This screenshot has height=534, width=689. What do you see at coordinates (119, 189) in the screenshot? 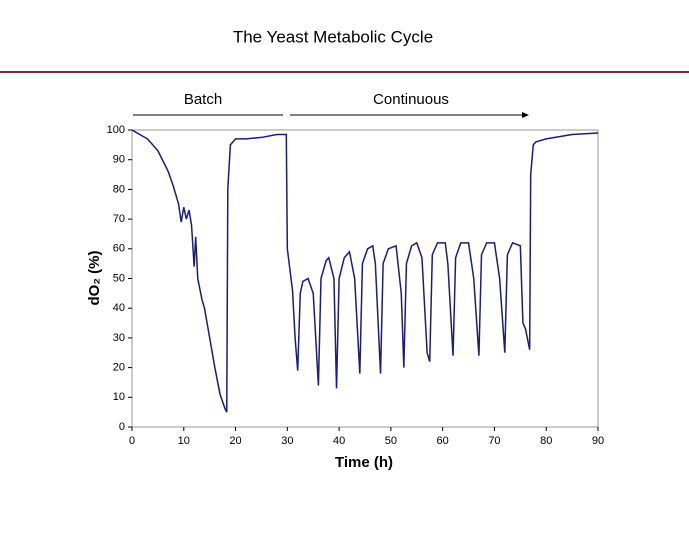
I see `y-tick-label: 80` at bounding box center [119, 189].